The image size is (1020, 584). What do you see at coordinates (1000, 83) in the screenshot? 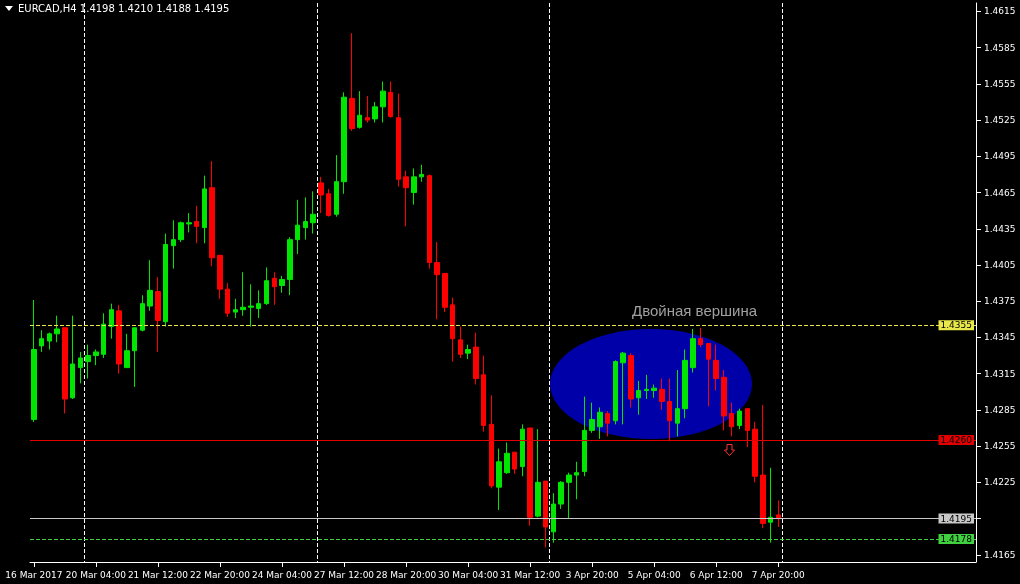
I see `y-tick-label: 1.4555` at bounding box center [1000, 83].